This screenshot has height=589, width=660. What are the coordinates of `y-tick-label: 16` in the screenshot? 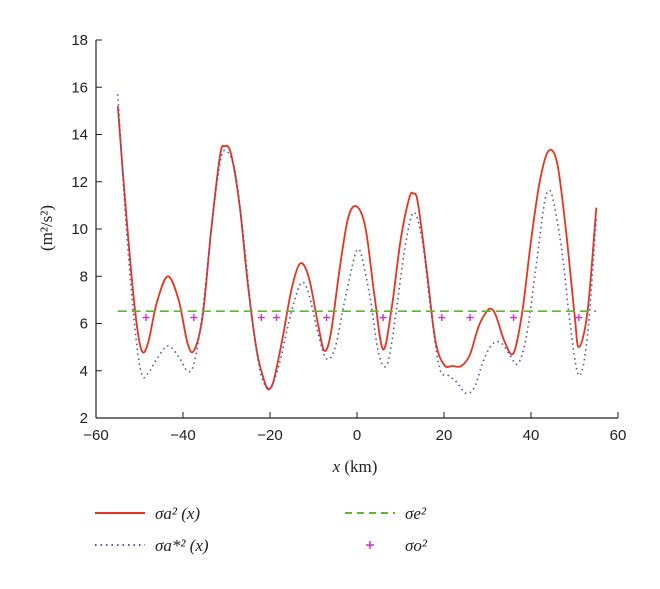 It's located at (79, 87).